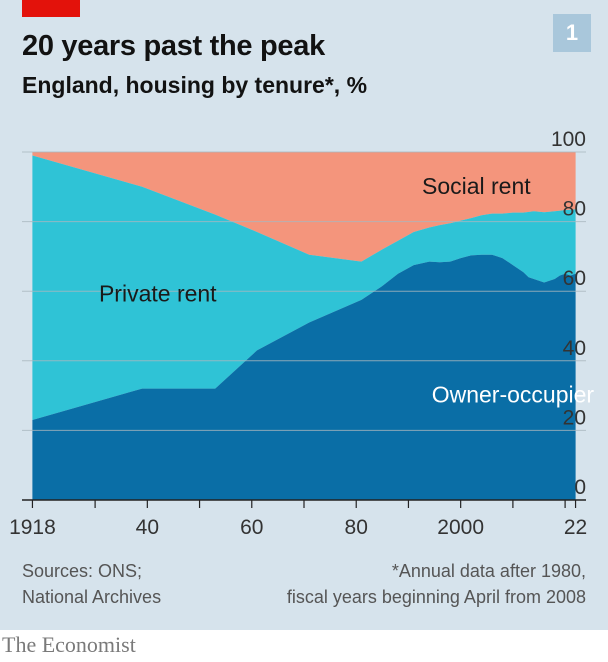 The width and height of the screenshot is (608, 662). I want to click on footnote-line-2: fiscal years beginning April from 2008, so click(436, 597).